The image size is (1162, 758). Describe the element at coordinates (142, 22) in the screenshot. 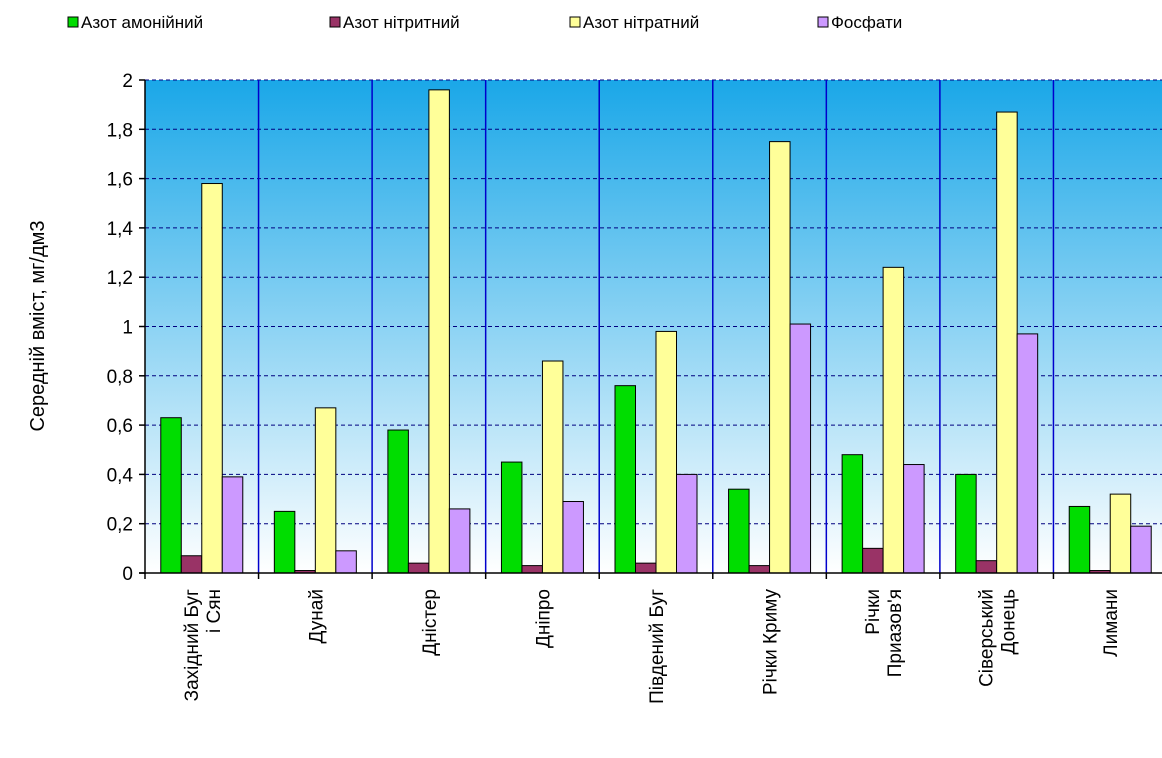

I see `legend-label: Азот амонійний` at that location.